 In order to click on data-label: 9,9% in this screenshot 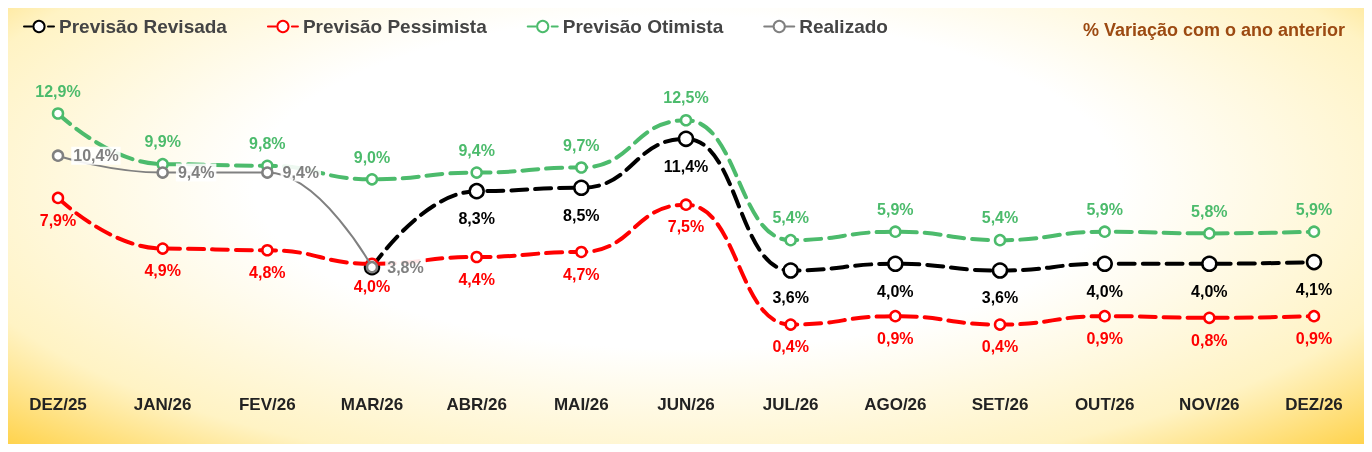, I will do `click(162, 142)`.